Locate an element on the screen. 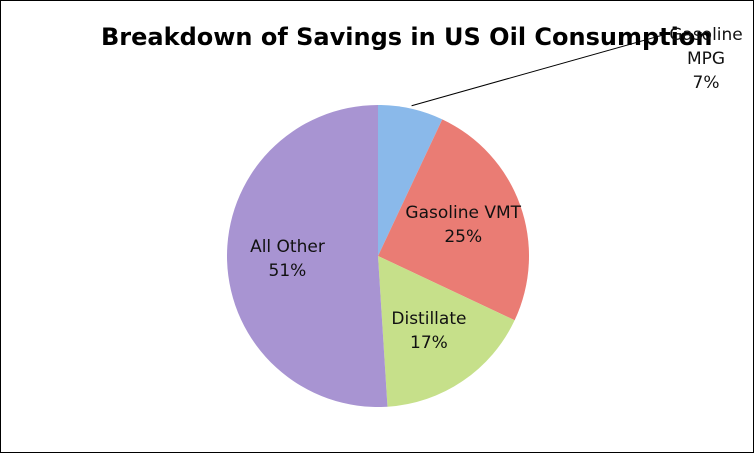 The height and width of the screenshot is (453, 754). slice-name: All Other is located at coordinates (287, 246).